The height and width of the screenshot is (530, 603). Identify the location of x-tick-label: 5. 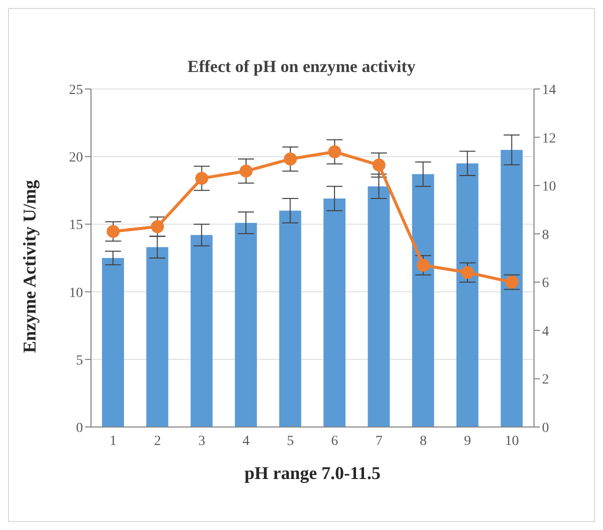
(290, 441).